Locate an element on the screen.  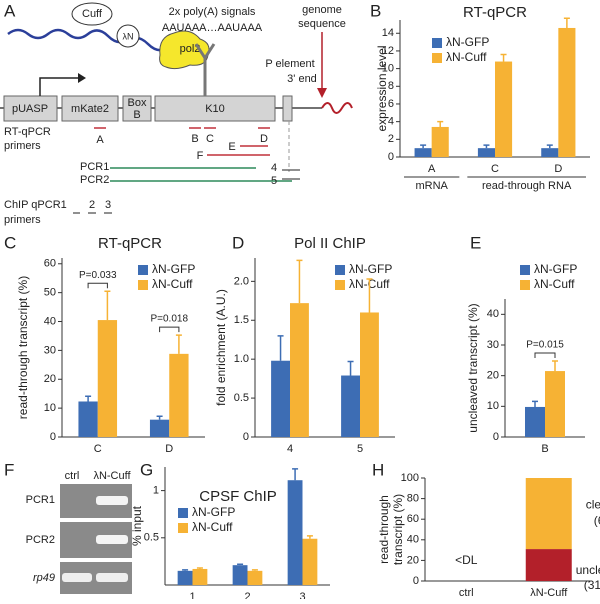
panel-label: B is located at coordinates (375, 10).